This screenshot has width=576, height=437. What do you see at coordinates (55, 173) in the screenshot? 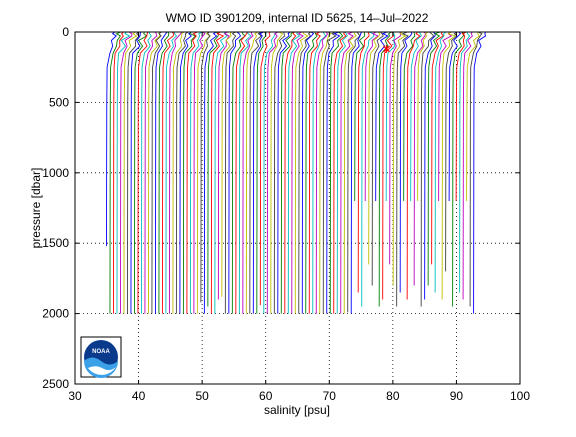
I see `y-tick-label: 1000` at bounding box center [55, 173].